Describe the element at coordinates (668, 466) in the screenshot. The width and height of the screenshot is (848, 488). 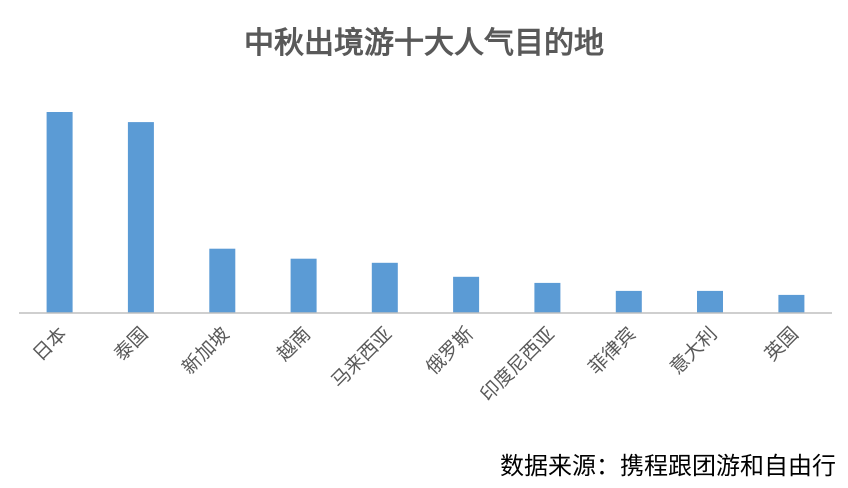
I see `source-note: 数据来源：携程跟团游和自由行` at that location.